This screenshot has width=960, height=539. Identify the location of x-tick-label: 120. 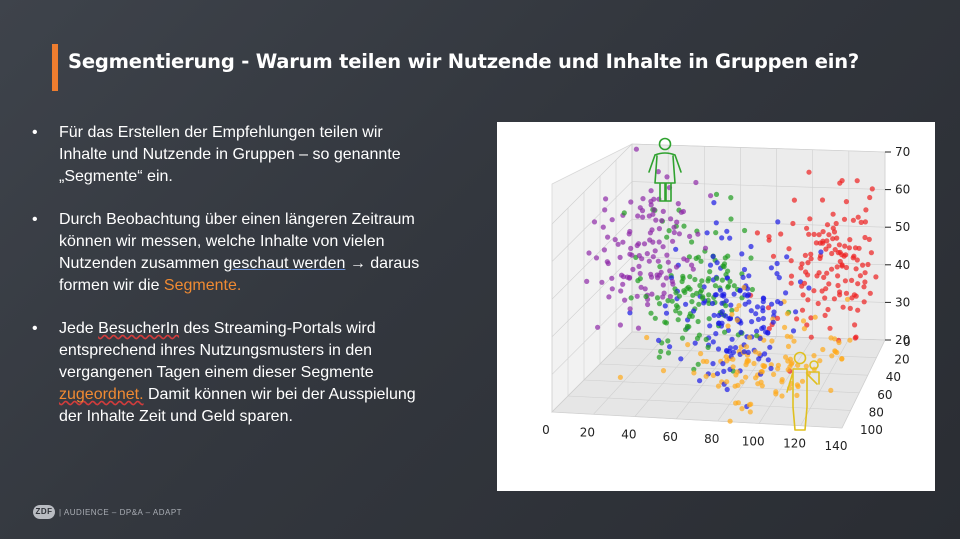
(794, 444).